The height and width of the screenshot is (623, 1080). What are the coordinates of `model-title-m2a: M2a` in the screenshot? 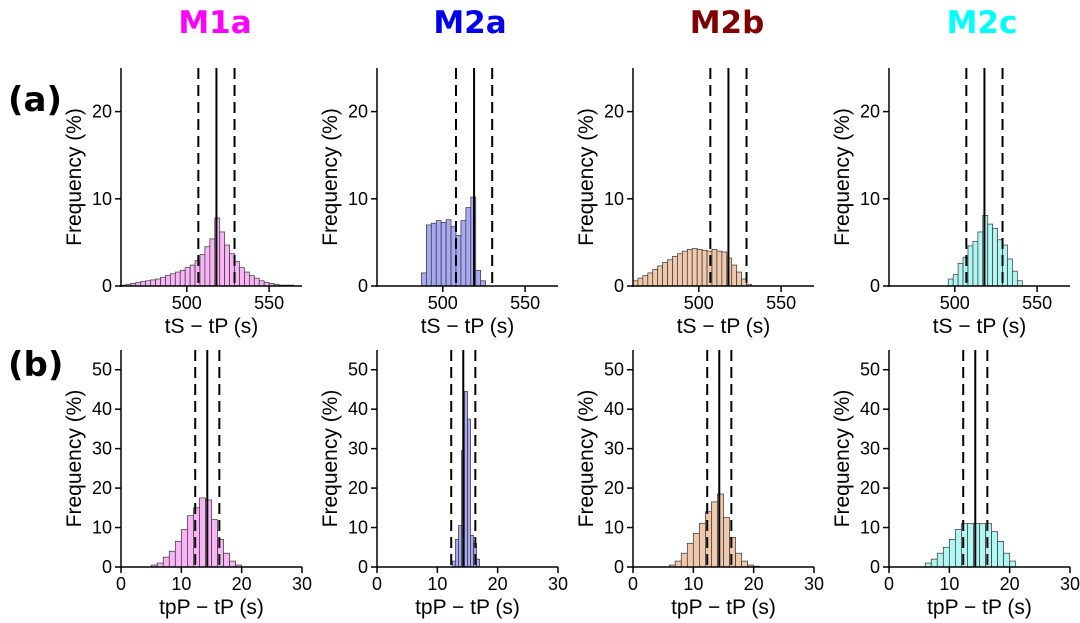 It's located at (469, 23).